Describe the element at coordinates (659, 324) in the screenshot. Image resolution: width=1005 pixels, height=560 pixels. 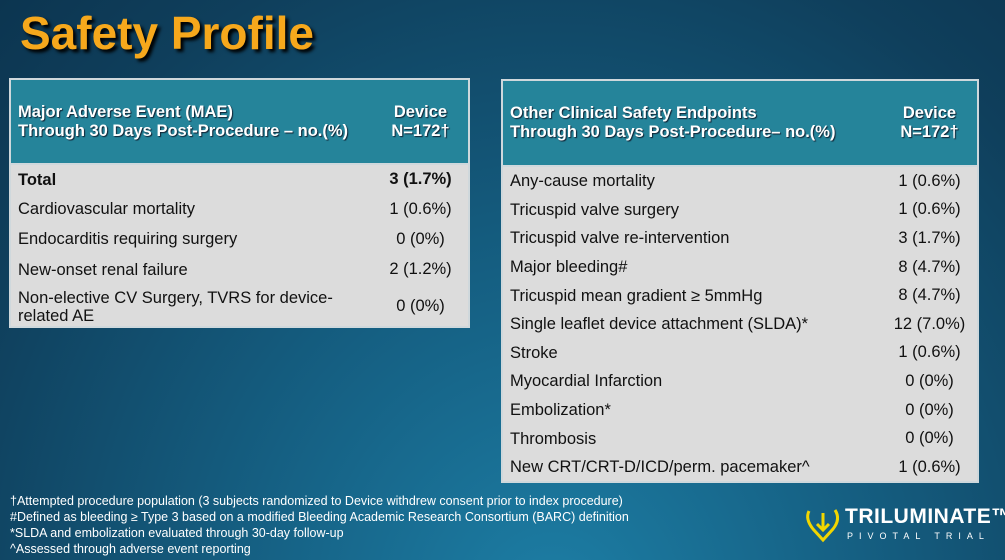
I see `row-label: Single leaflet device attachment (SLDA)*` at that location.